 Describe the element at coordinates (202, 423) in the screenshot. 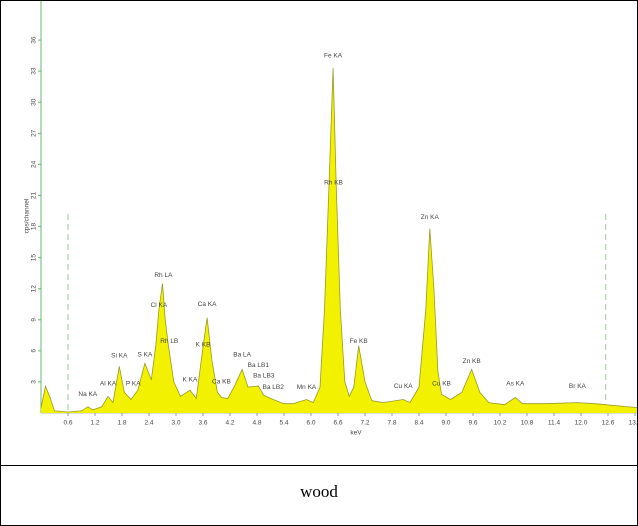

I see `x-tick-label: 3.6` at that location.